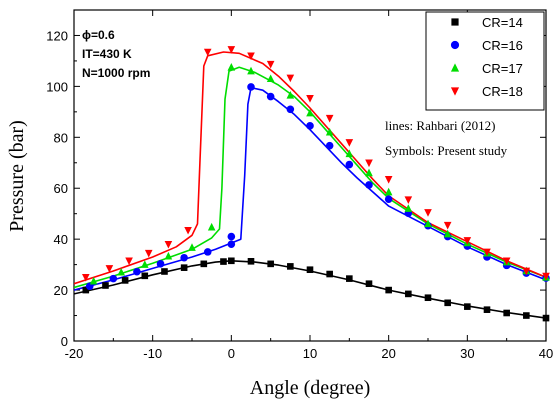  Describe the element at coordinates (61, 188) in the screenshot. I see `y-tick-label: 60` at that location.